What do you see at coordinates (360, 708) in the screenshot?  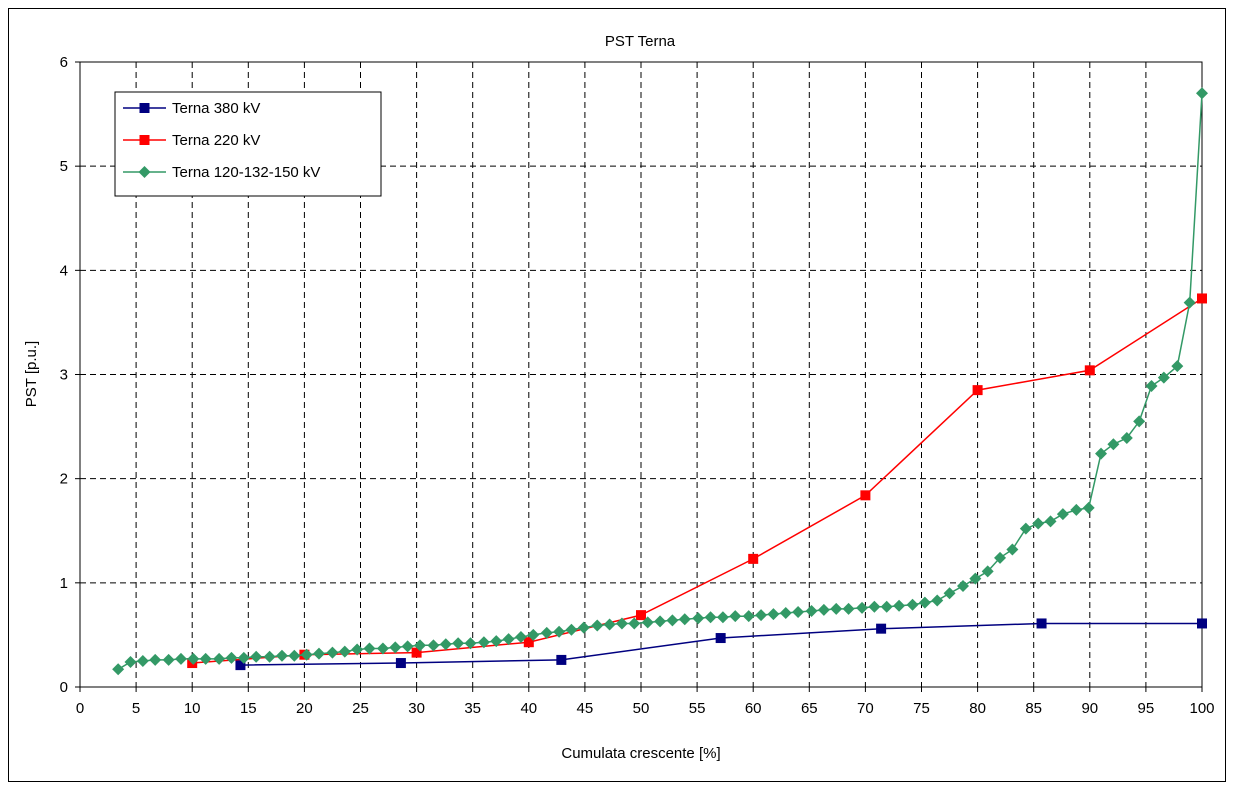 I see `x-tick-label: 25` at bounding box center [360, 708].